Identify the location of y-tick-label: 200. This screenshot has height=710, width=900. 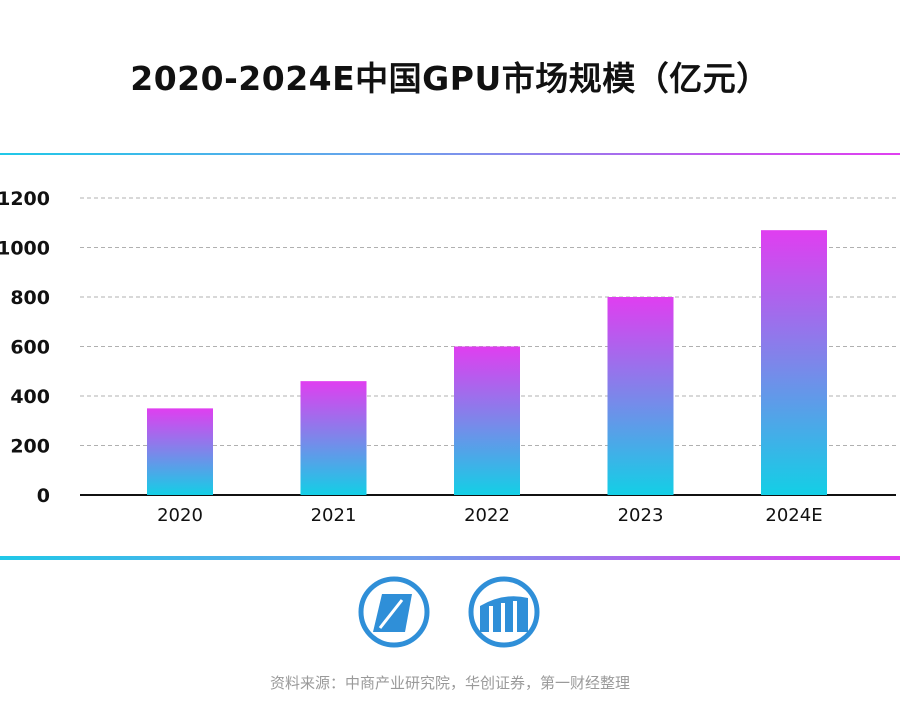
(30, 447).